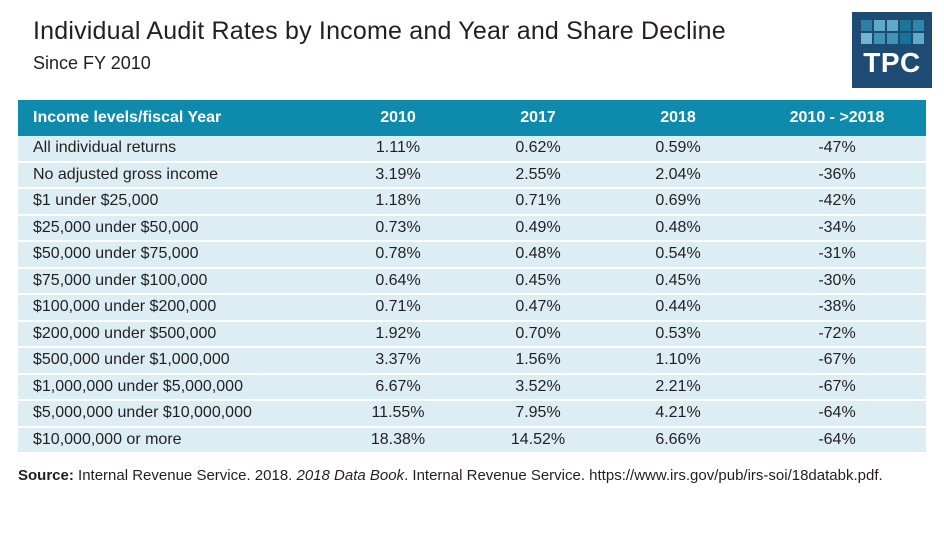 Image resolution: width=944 pixels, height=539 pixels. What do you see at coordinates (398, 413) in the screenshot?
I see `rate-cell: 11.55%` at bounding box center [398, 413].